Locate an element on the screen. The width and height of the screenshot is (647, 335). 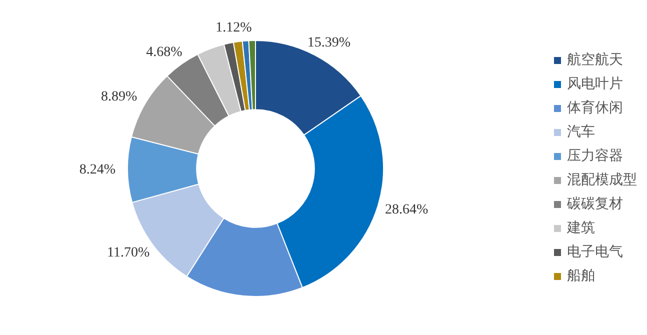
legend-label: 体育休闲 is located at coordinates (595, 107).